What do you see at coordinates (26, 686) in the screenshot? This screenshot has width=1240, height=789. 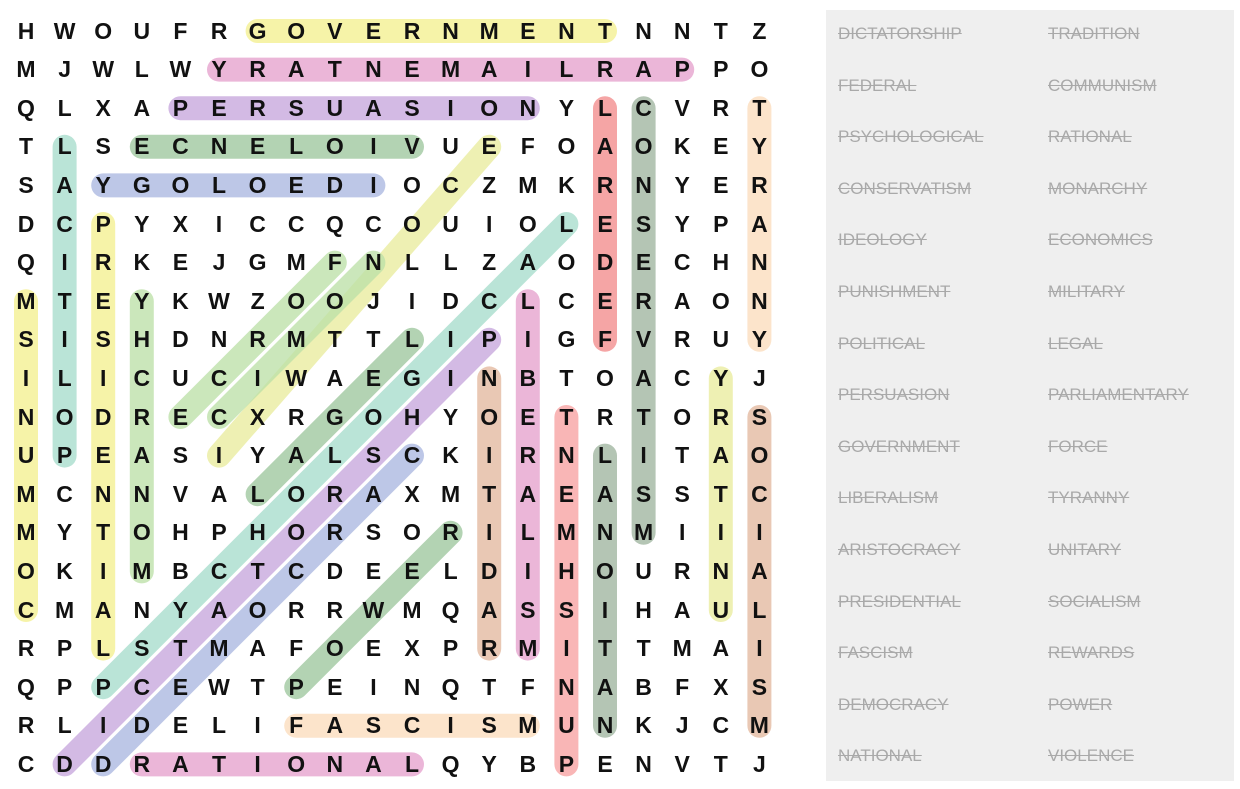 I see `grid-cell-r17-c0: Q` at bounding box center [26, 686].